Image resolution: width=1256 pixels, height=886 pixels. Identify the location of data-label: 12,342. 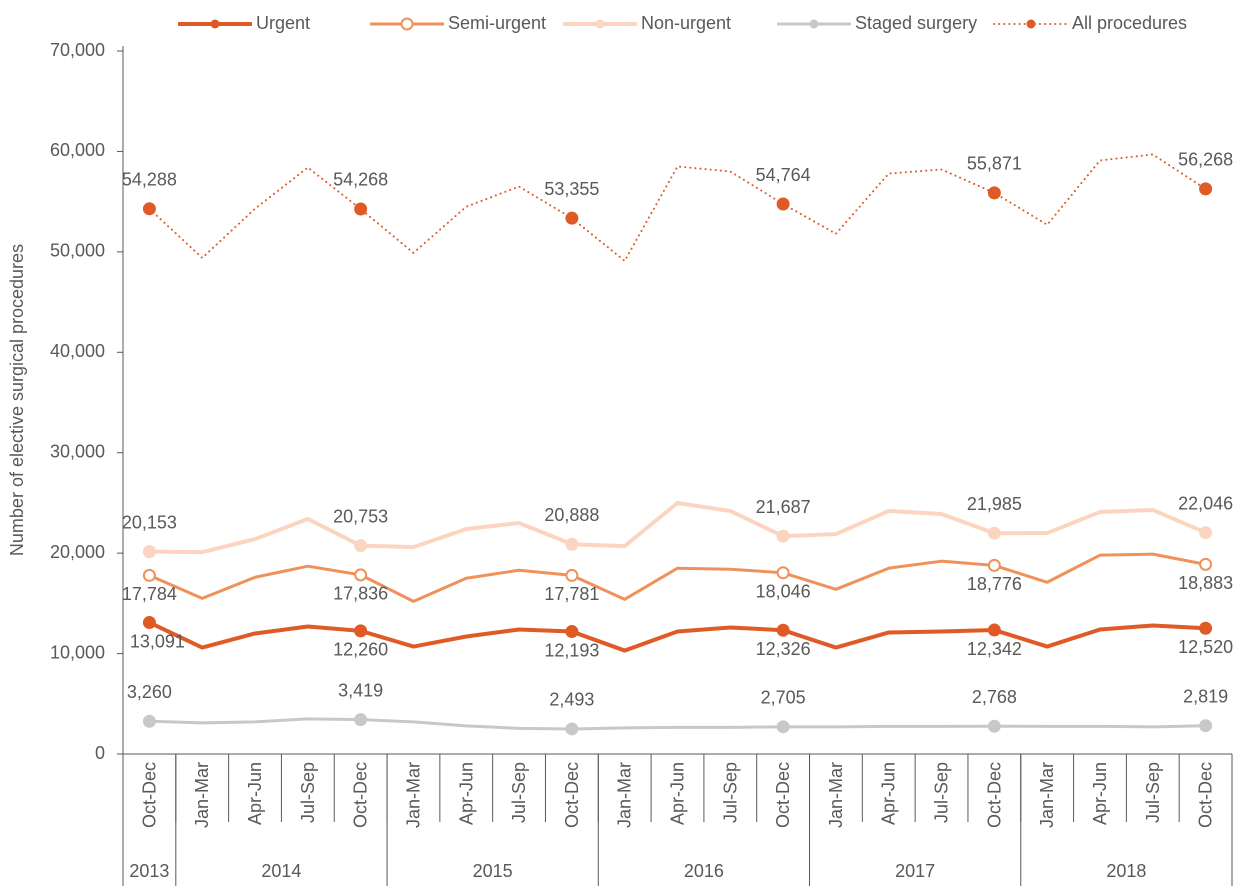
(994, 649).